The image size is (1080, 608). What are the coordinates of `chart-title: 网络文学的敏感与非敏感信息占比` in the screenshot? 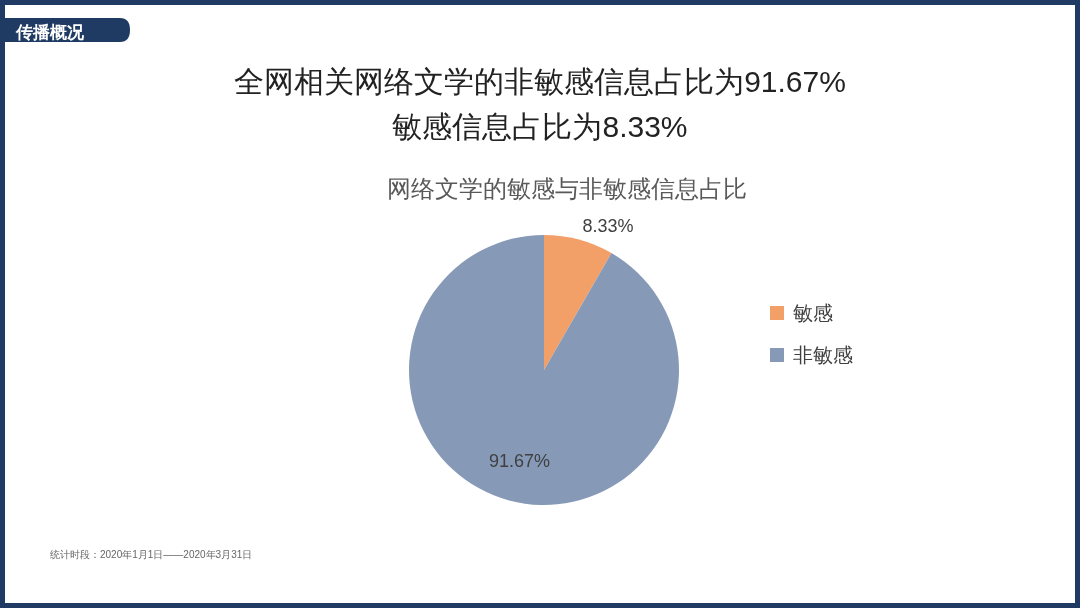 It's located at (567, 188).